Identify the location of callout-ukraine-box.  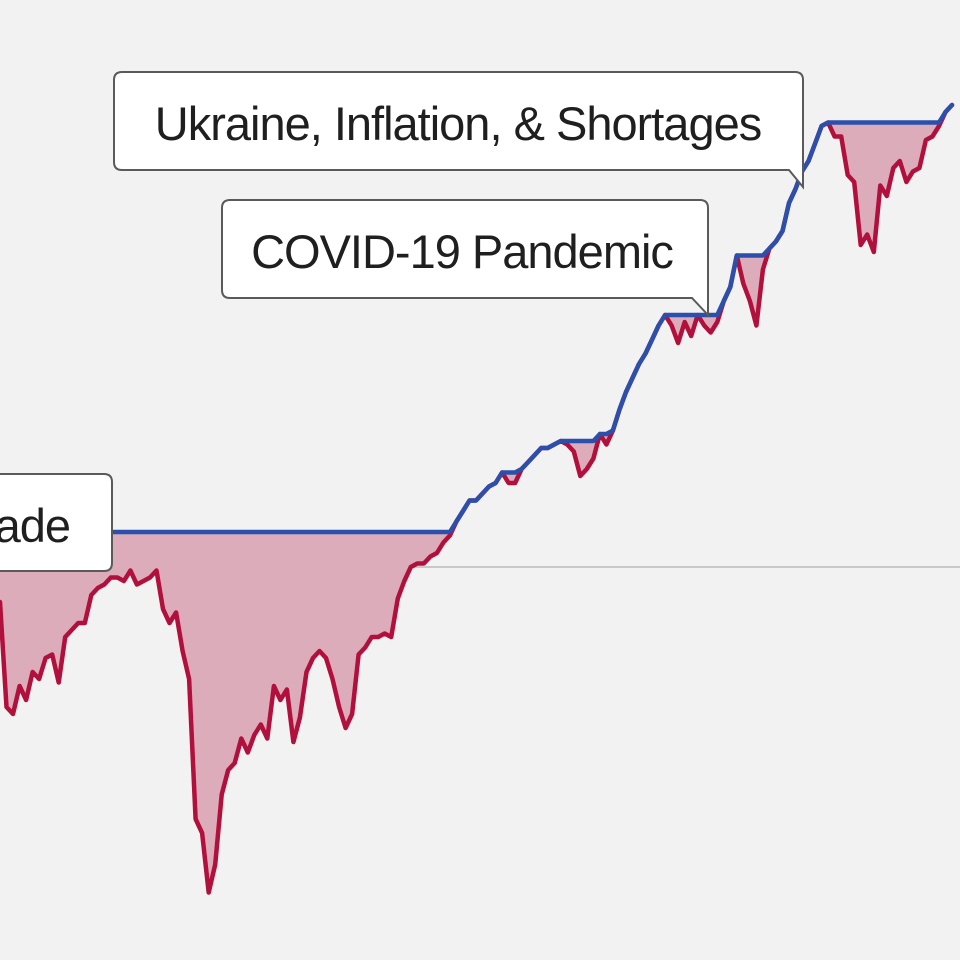
(458, 130).